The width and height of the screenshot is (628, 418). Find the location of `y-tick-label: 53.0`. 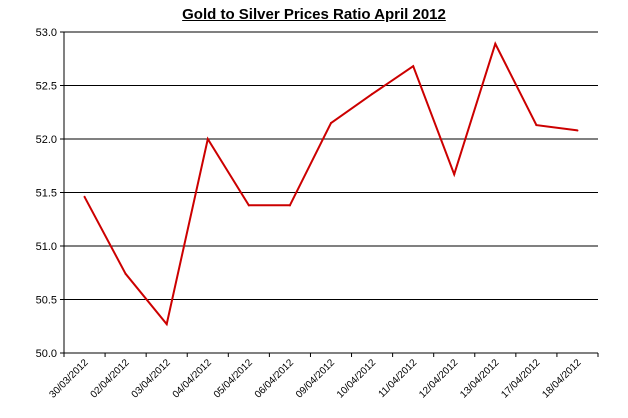

y-tick-label: 53.0 is located at coordinates (46, 33).